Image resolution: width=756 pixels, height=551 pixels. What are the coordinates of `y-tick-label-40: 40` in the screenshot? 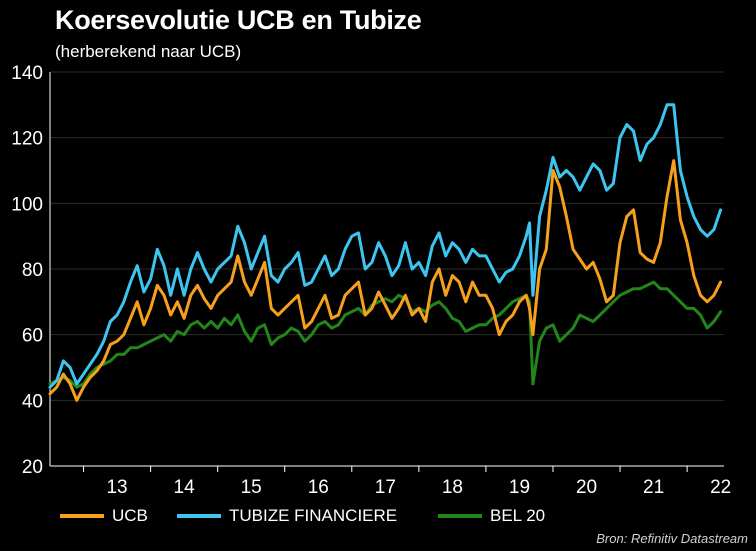 It's located at (32, 401).